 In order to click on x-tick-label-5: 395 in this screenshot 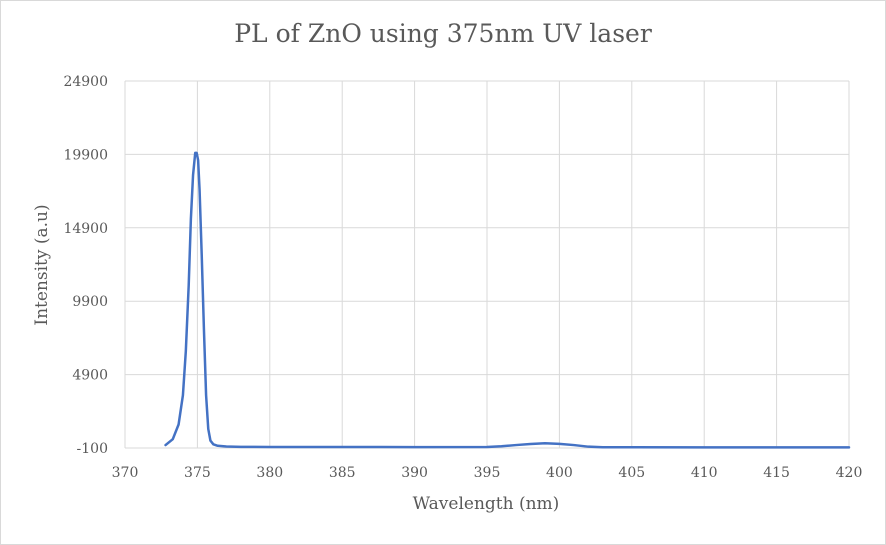, I will do `click(487, 473)`.